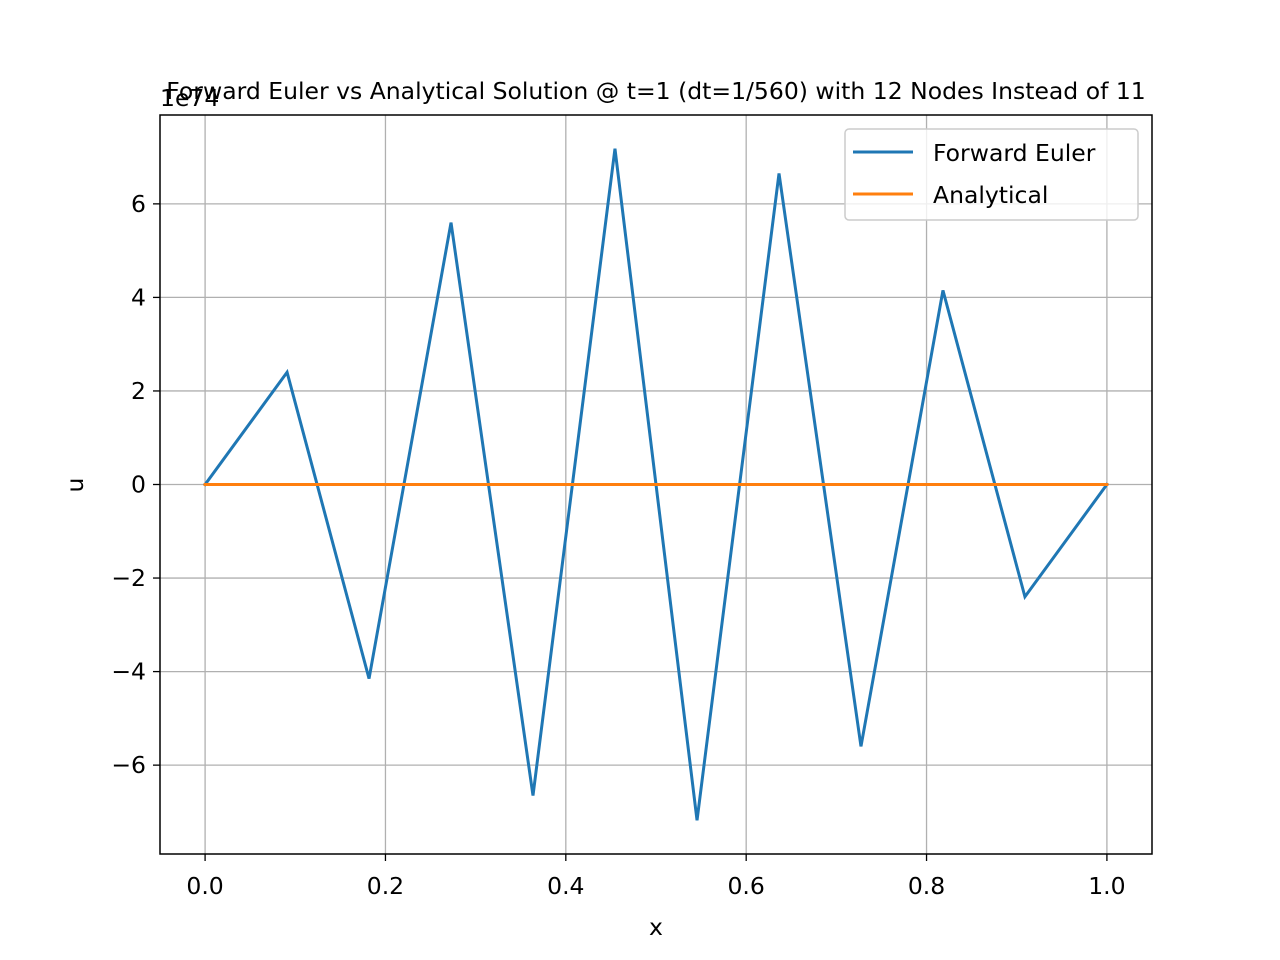 The image size is (1280, 960). I want to click on y-tick-label: −6, so click(128, 765).